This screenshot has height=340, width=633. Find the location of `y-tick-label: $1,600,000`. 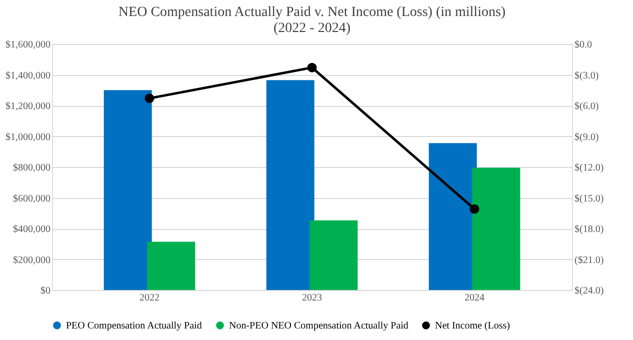

y-tick-label: $1,600,000 is located at coordinates (28, 45).